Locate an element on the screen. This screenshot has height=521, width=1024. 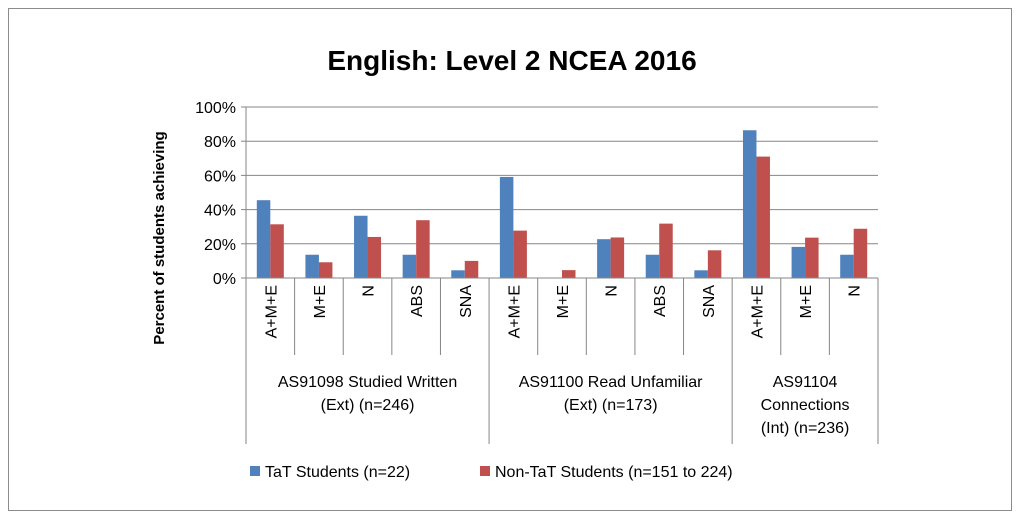
group-label: Connections is located at coordinates (805, 405).